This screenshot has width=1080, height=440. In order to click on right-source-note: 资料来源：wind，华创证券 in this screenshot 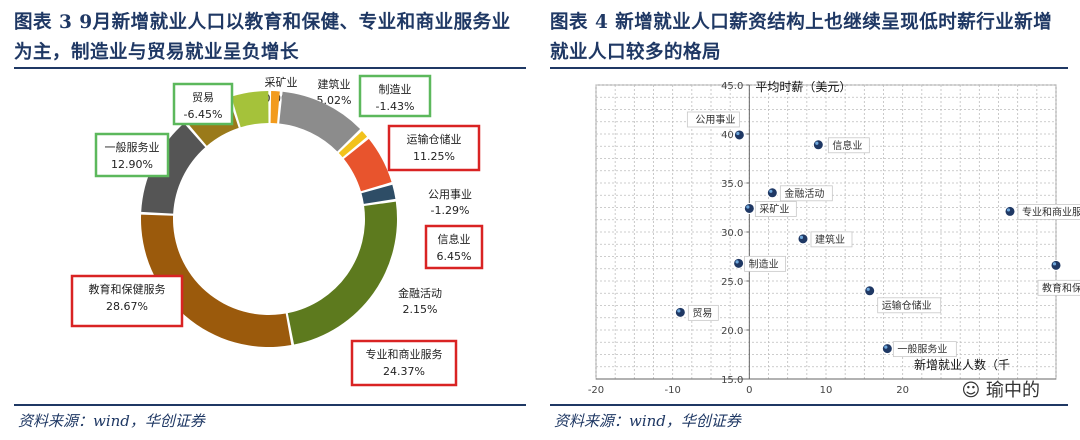, I will do `click(647, 421)`.